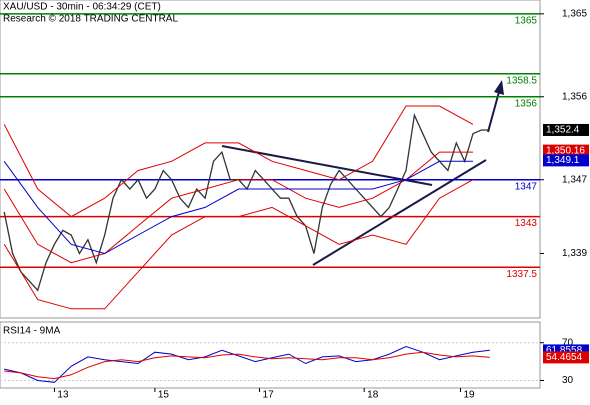  Describe the element at coordinates (469, 395) in the screenshot. I see `x-tick-label: 19` at that location.